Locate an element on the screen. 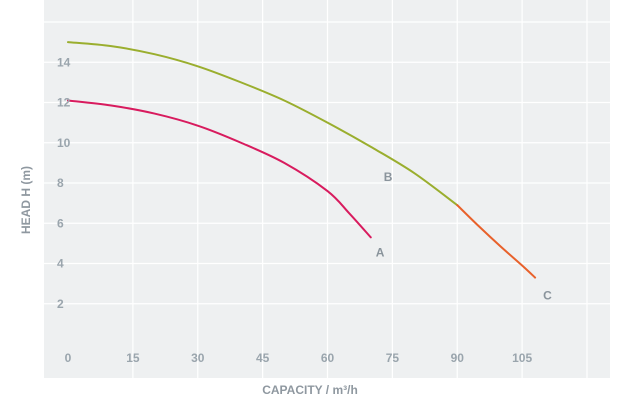  y-axis-title: HEAD H (m) is located at coordinates (26, 200).